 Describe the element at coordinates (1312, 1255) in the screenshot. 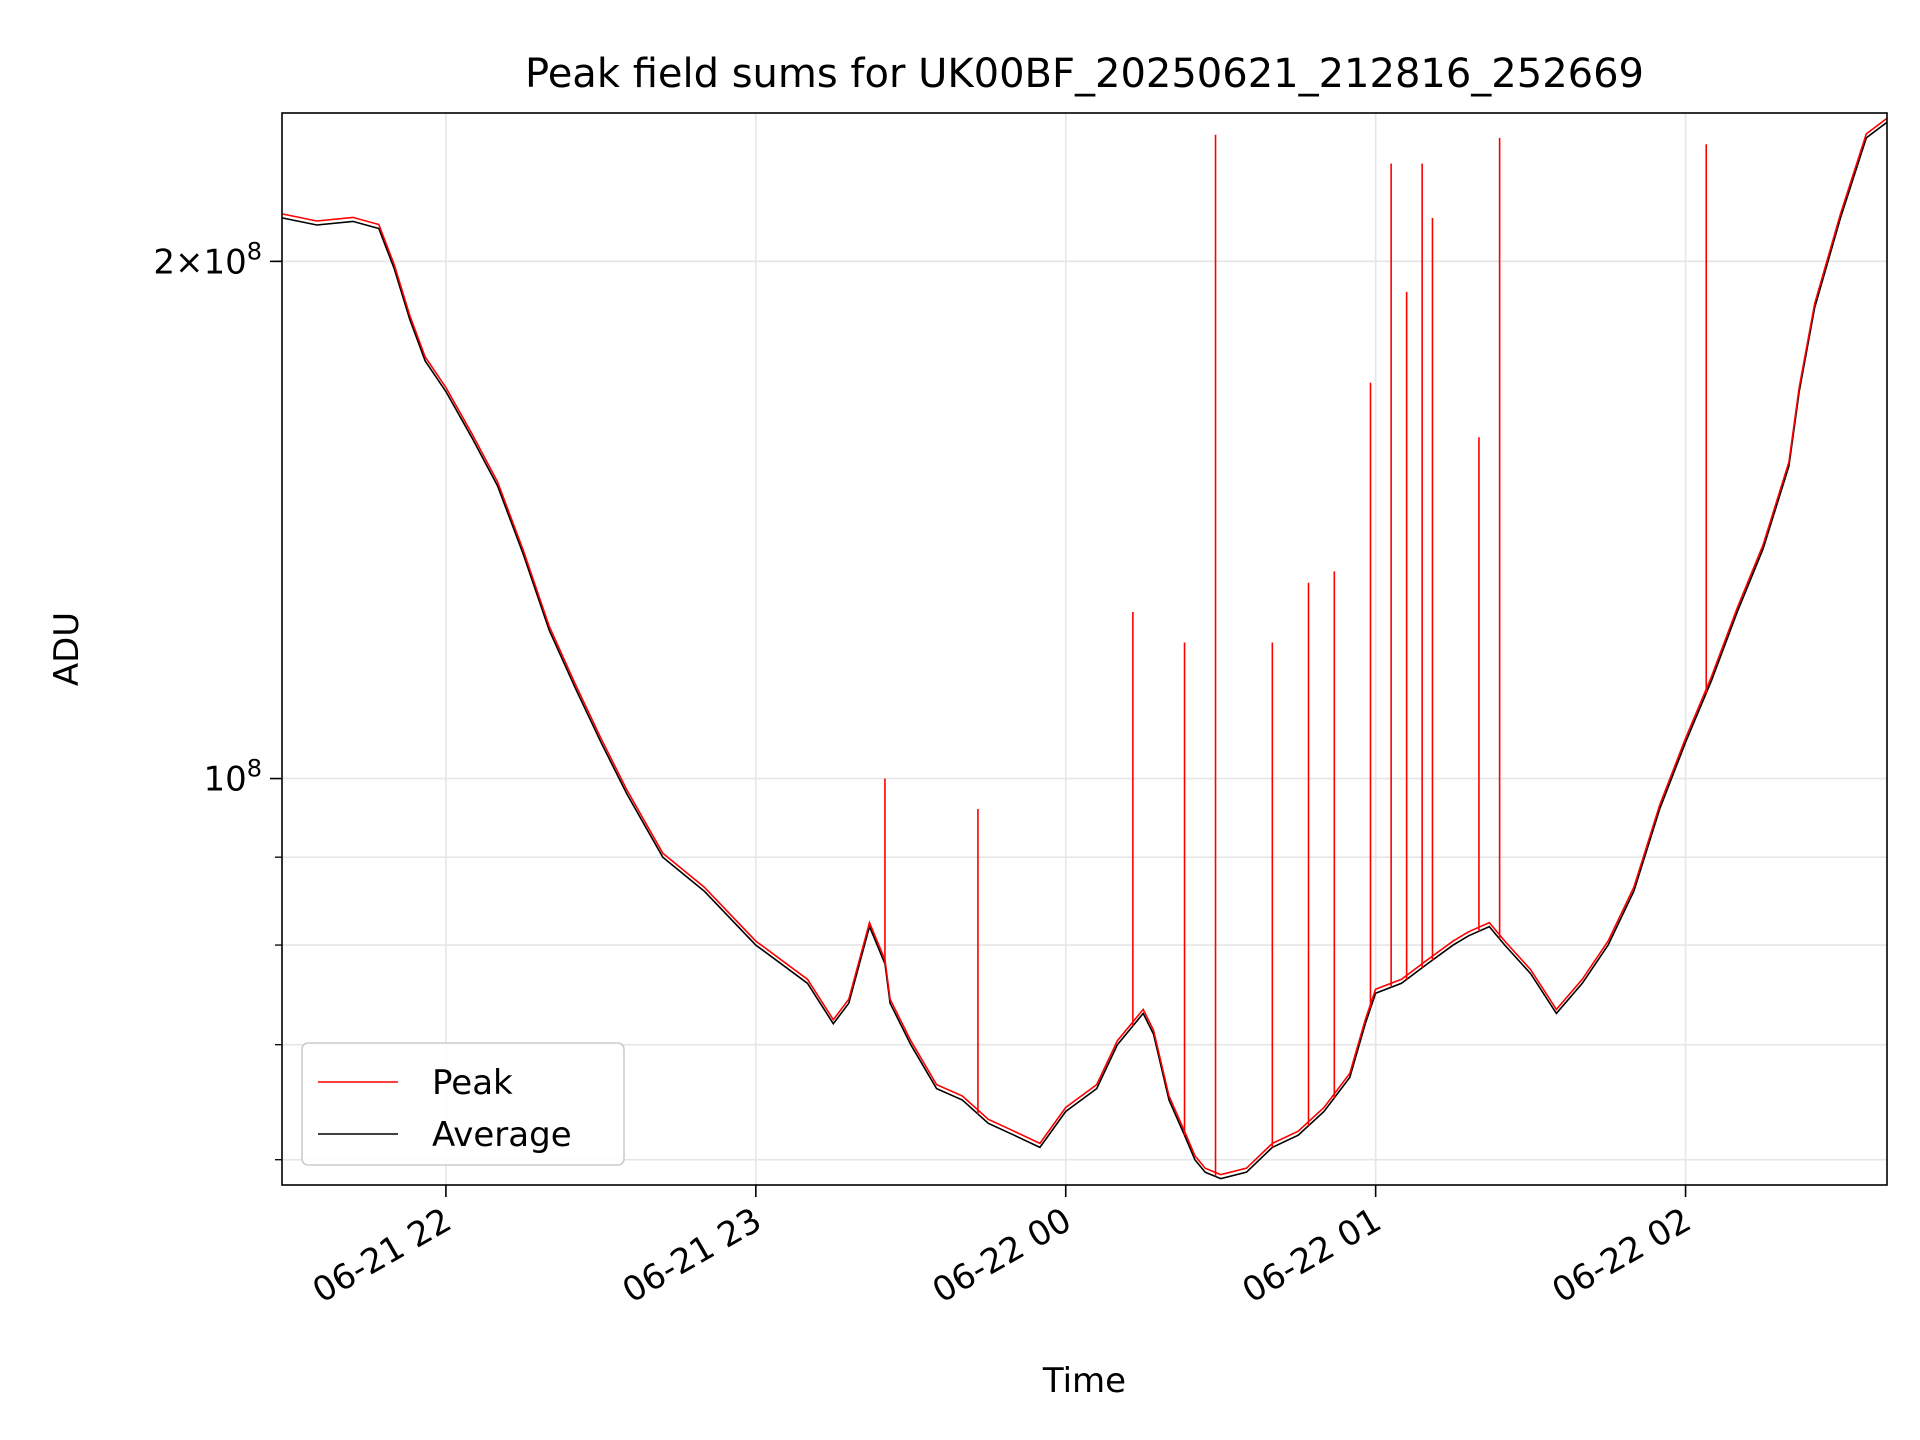

I see `x-tick-label: 06-22 01` at that location.